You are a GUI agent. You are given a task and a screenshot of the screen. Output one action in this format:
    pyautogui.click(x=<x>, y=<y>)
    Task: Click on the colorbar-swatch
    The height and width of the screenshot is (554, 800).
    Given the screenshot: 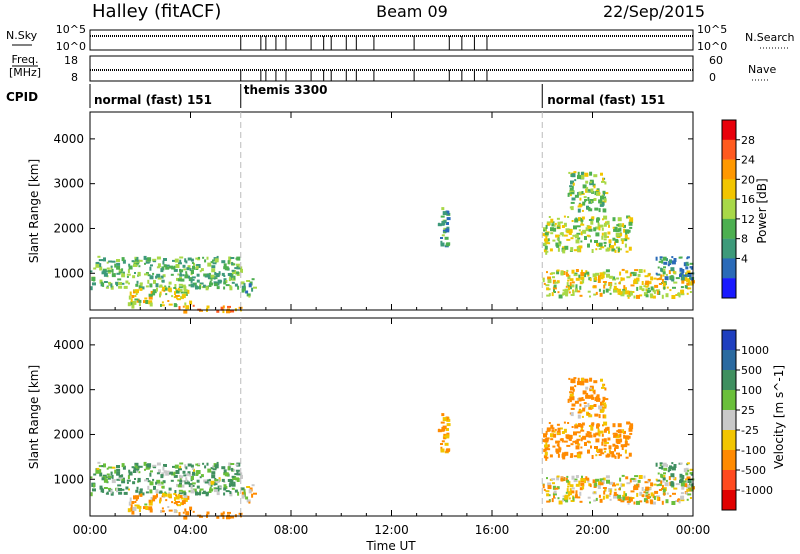 What is the action you would take?
    pyautogui.click(x=729, y=380)
    